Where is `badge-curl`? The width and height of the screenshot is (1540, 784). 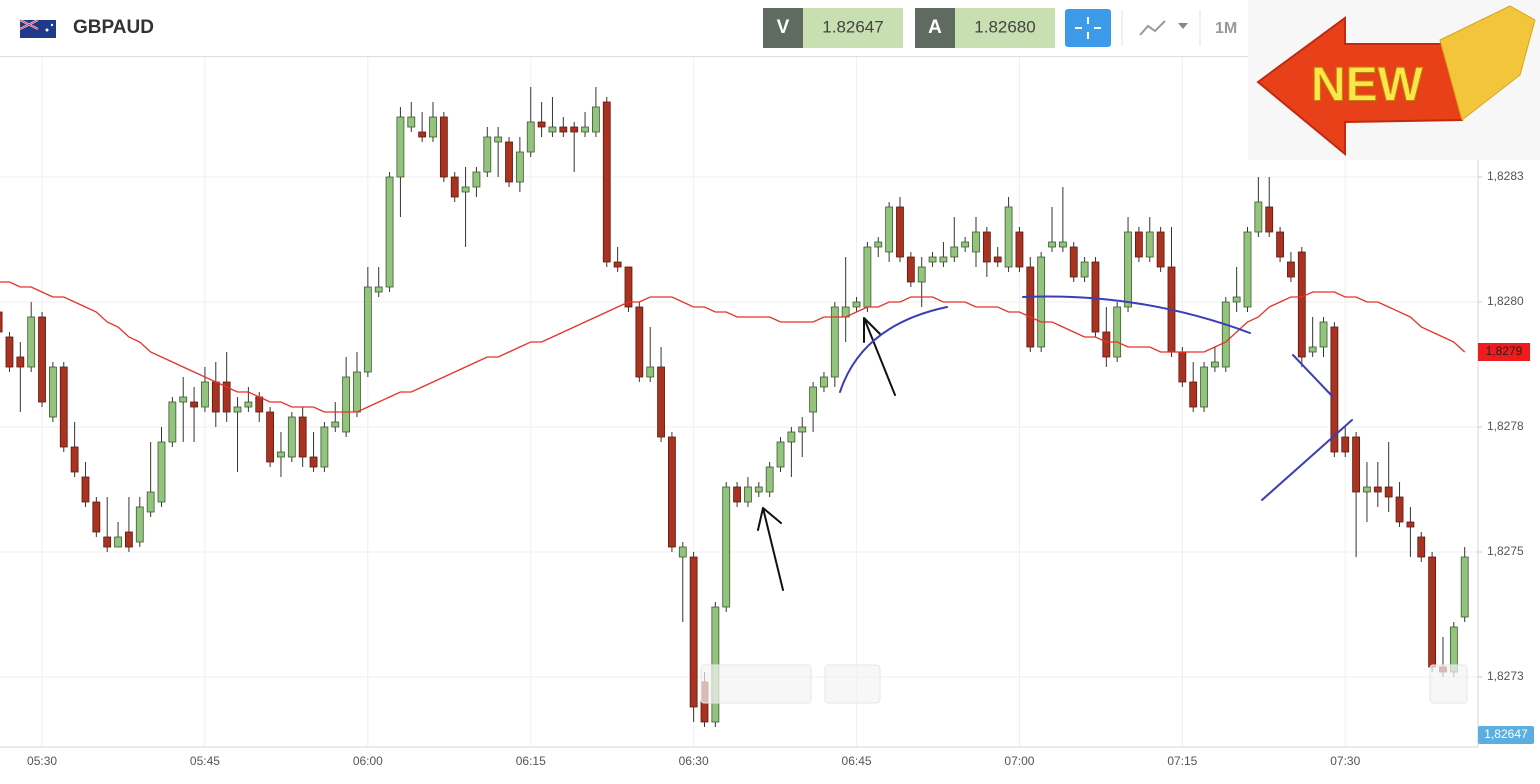 badge-curl is located at coordinates (1487, 63).